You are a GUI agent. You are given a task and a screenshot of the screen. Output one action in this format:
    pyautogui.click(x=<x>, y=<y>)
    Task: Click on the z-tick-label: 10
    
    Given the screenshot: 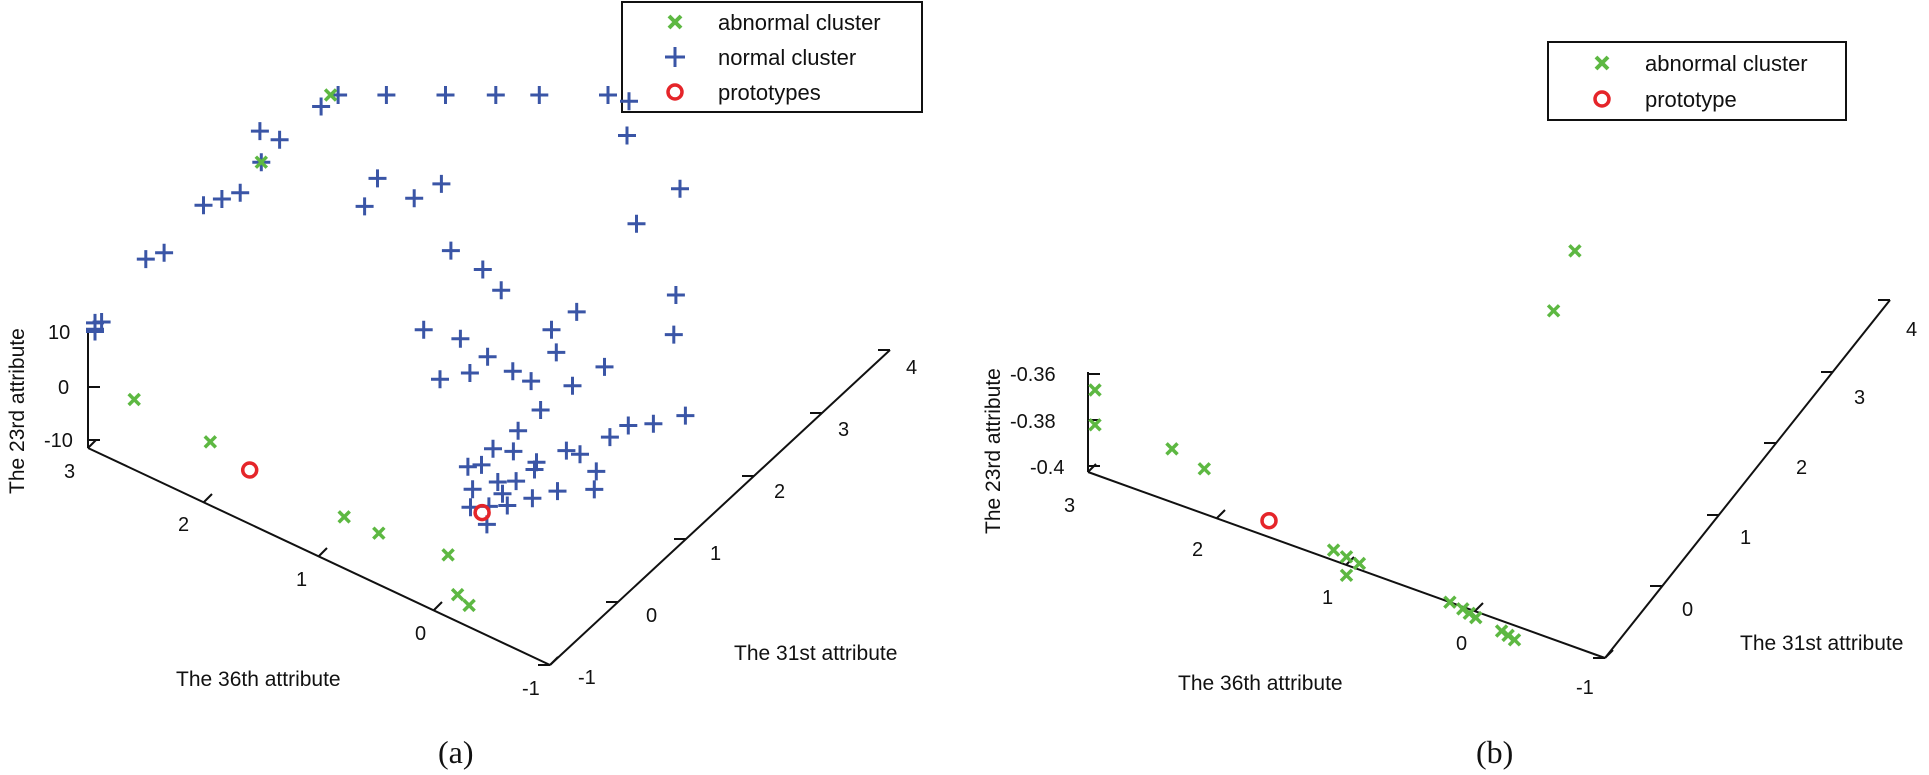 What is the action you would take?
    pyautogui.click(x=59, y=333)
    